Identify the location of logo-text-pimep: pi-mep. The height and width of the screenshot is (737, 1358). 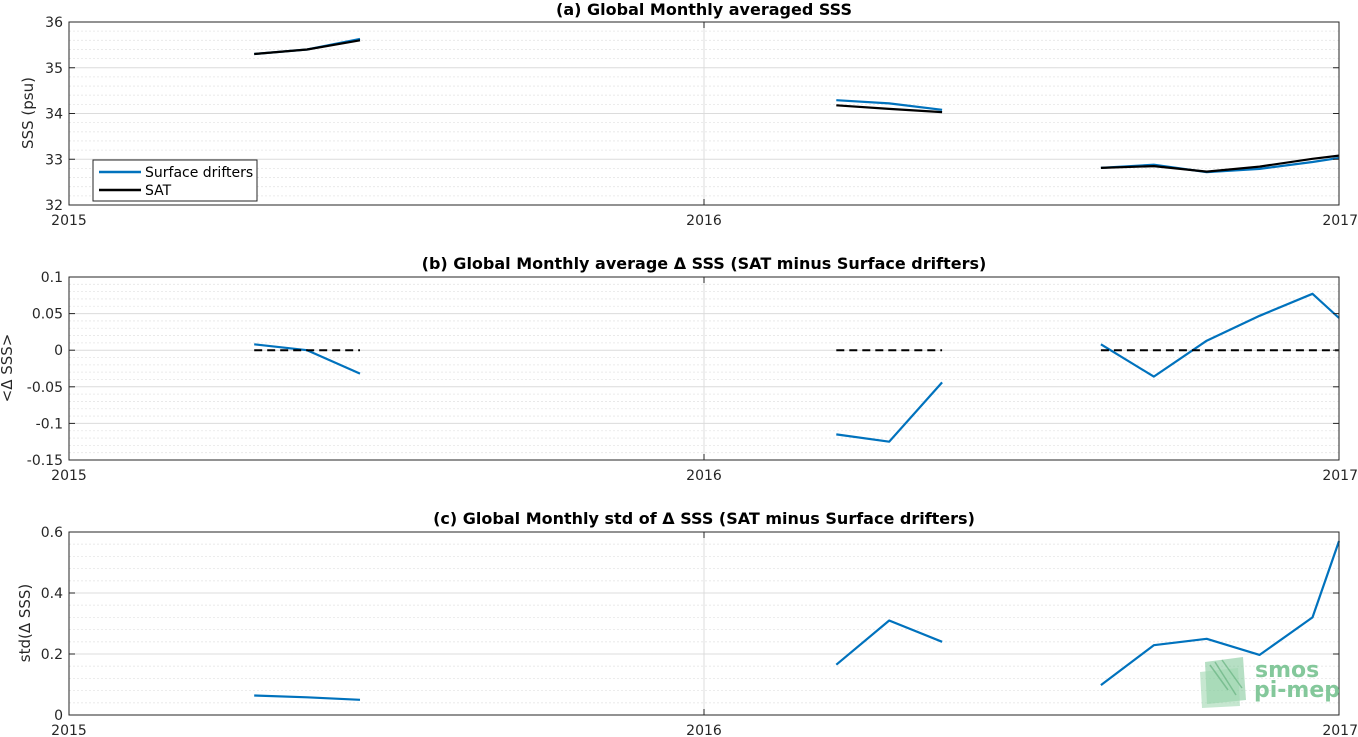
(1297, 690).